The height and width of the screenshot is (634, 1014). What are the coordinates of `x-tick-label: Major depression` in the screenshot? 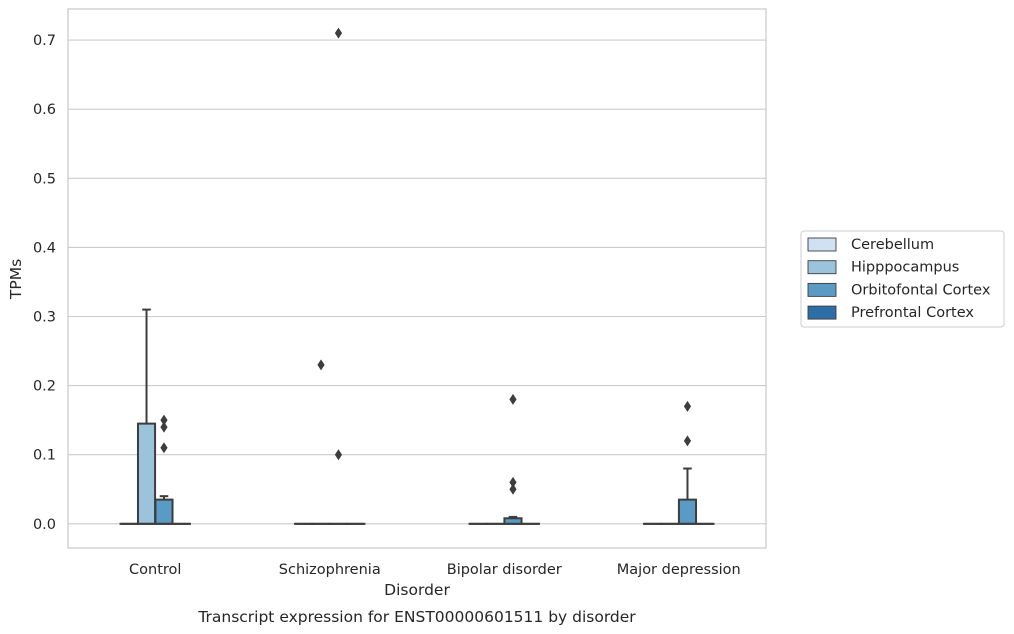 It's located at (679, 570).